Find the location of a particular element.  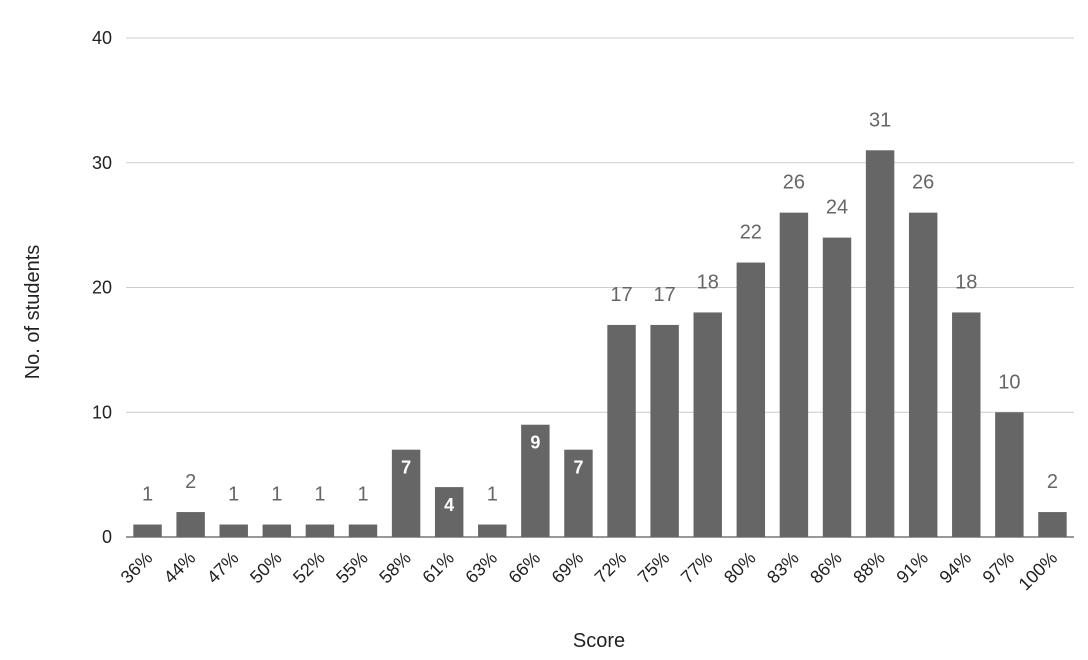

data-label: 4 is located at coordinates (449, 505).